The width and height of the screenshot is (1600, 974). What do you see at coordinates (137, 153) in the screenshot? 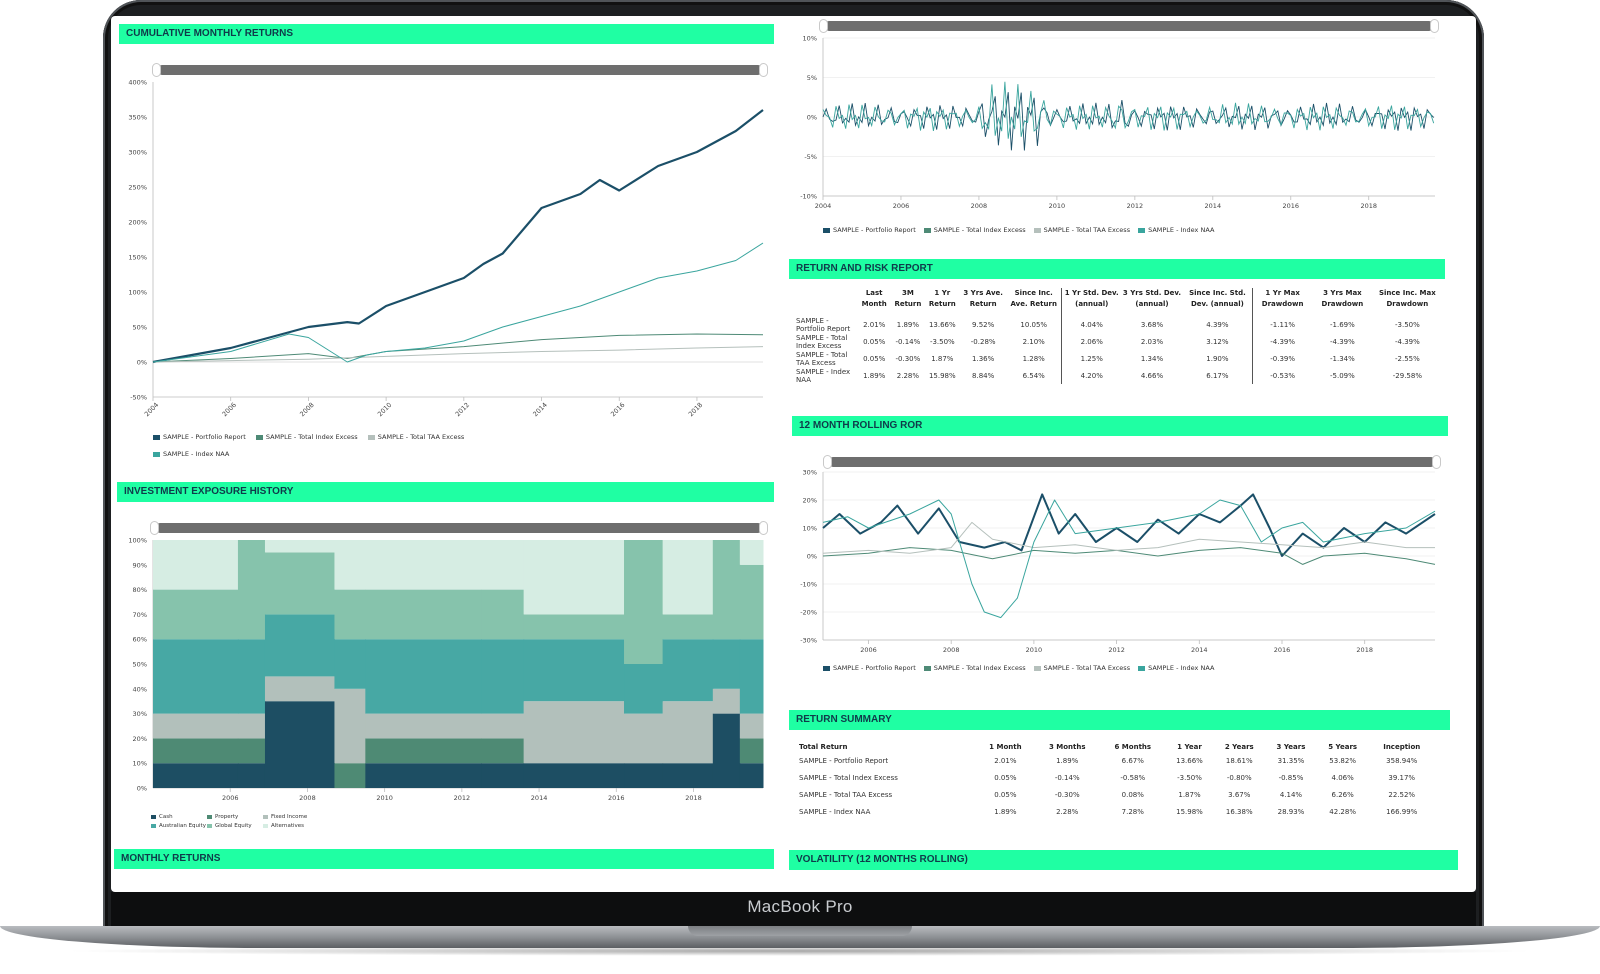
I see `y-tick-label: 300%` at bounding box center [137, 153].